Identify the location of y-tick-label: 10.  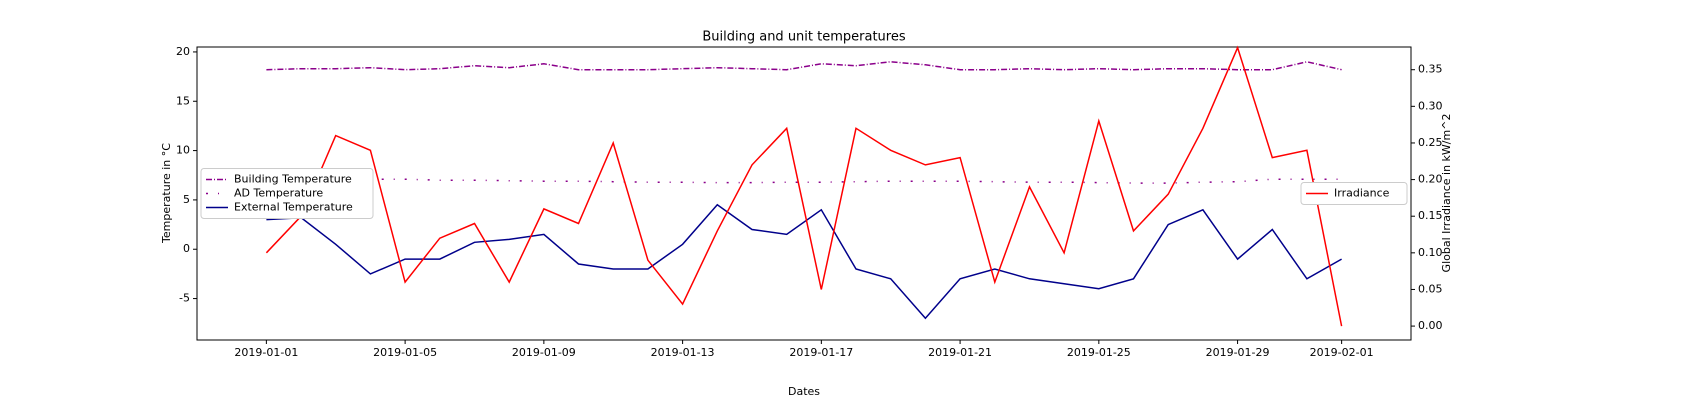
(183, 150).